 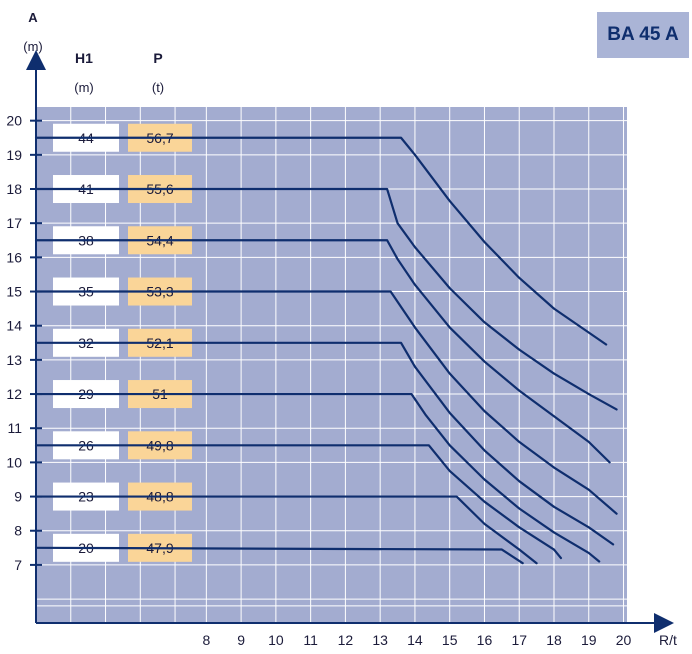 What do you see at coordinates (84, 58) in the screenshot?
I see `h1-column-header: H1` at bounding box center [84, 58].